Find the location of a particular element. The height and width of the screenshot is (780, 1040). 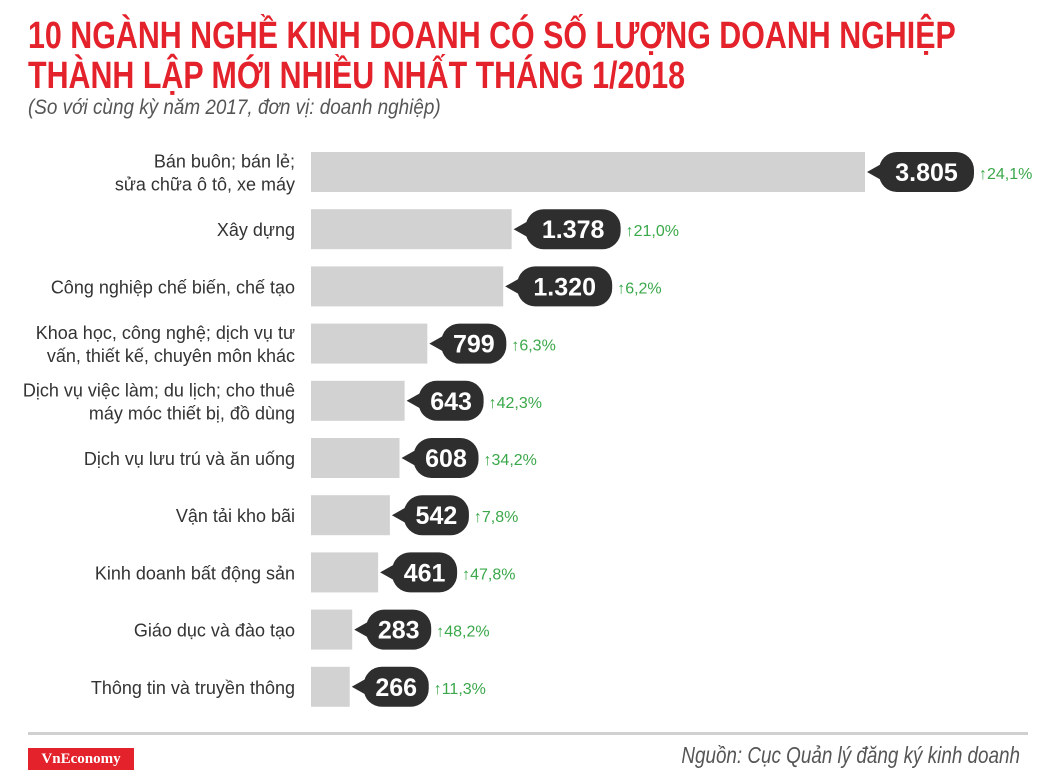

change-label: ↑7,8% is located at coordinates (496, 517).